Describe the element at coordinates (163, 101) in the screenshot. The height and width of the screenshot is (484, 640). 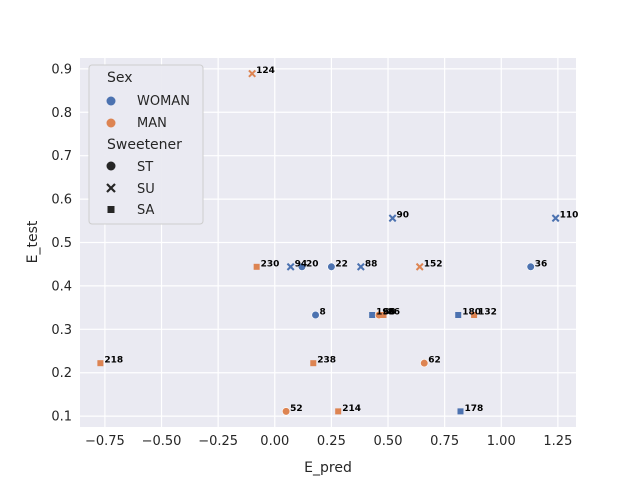
I see `legend-woman-label: WOMAN` at that location.